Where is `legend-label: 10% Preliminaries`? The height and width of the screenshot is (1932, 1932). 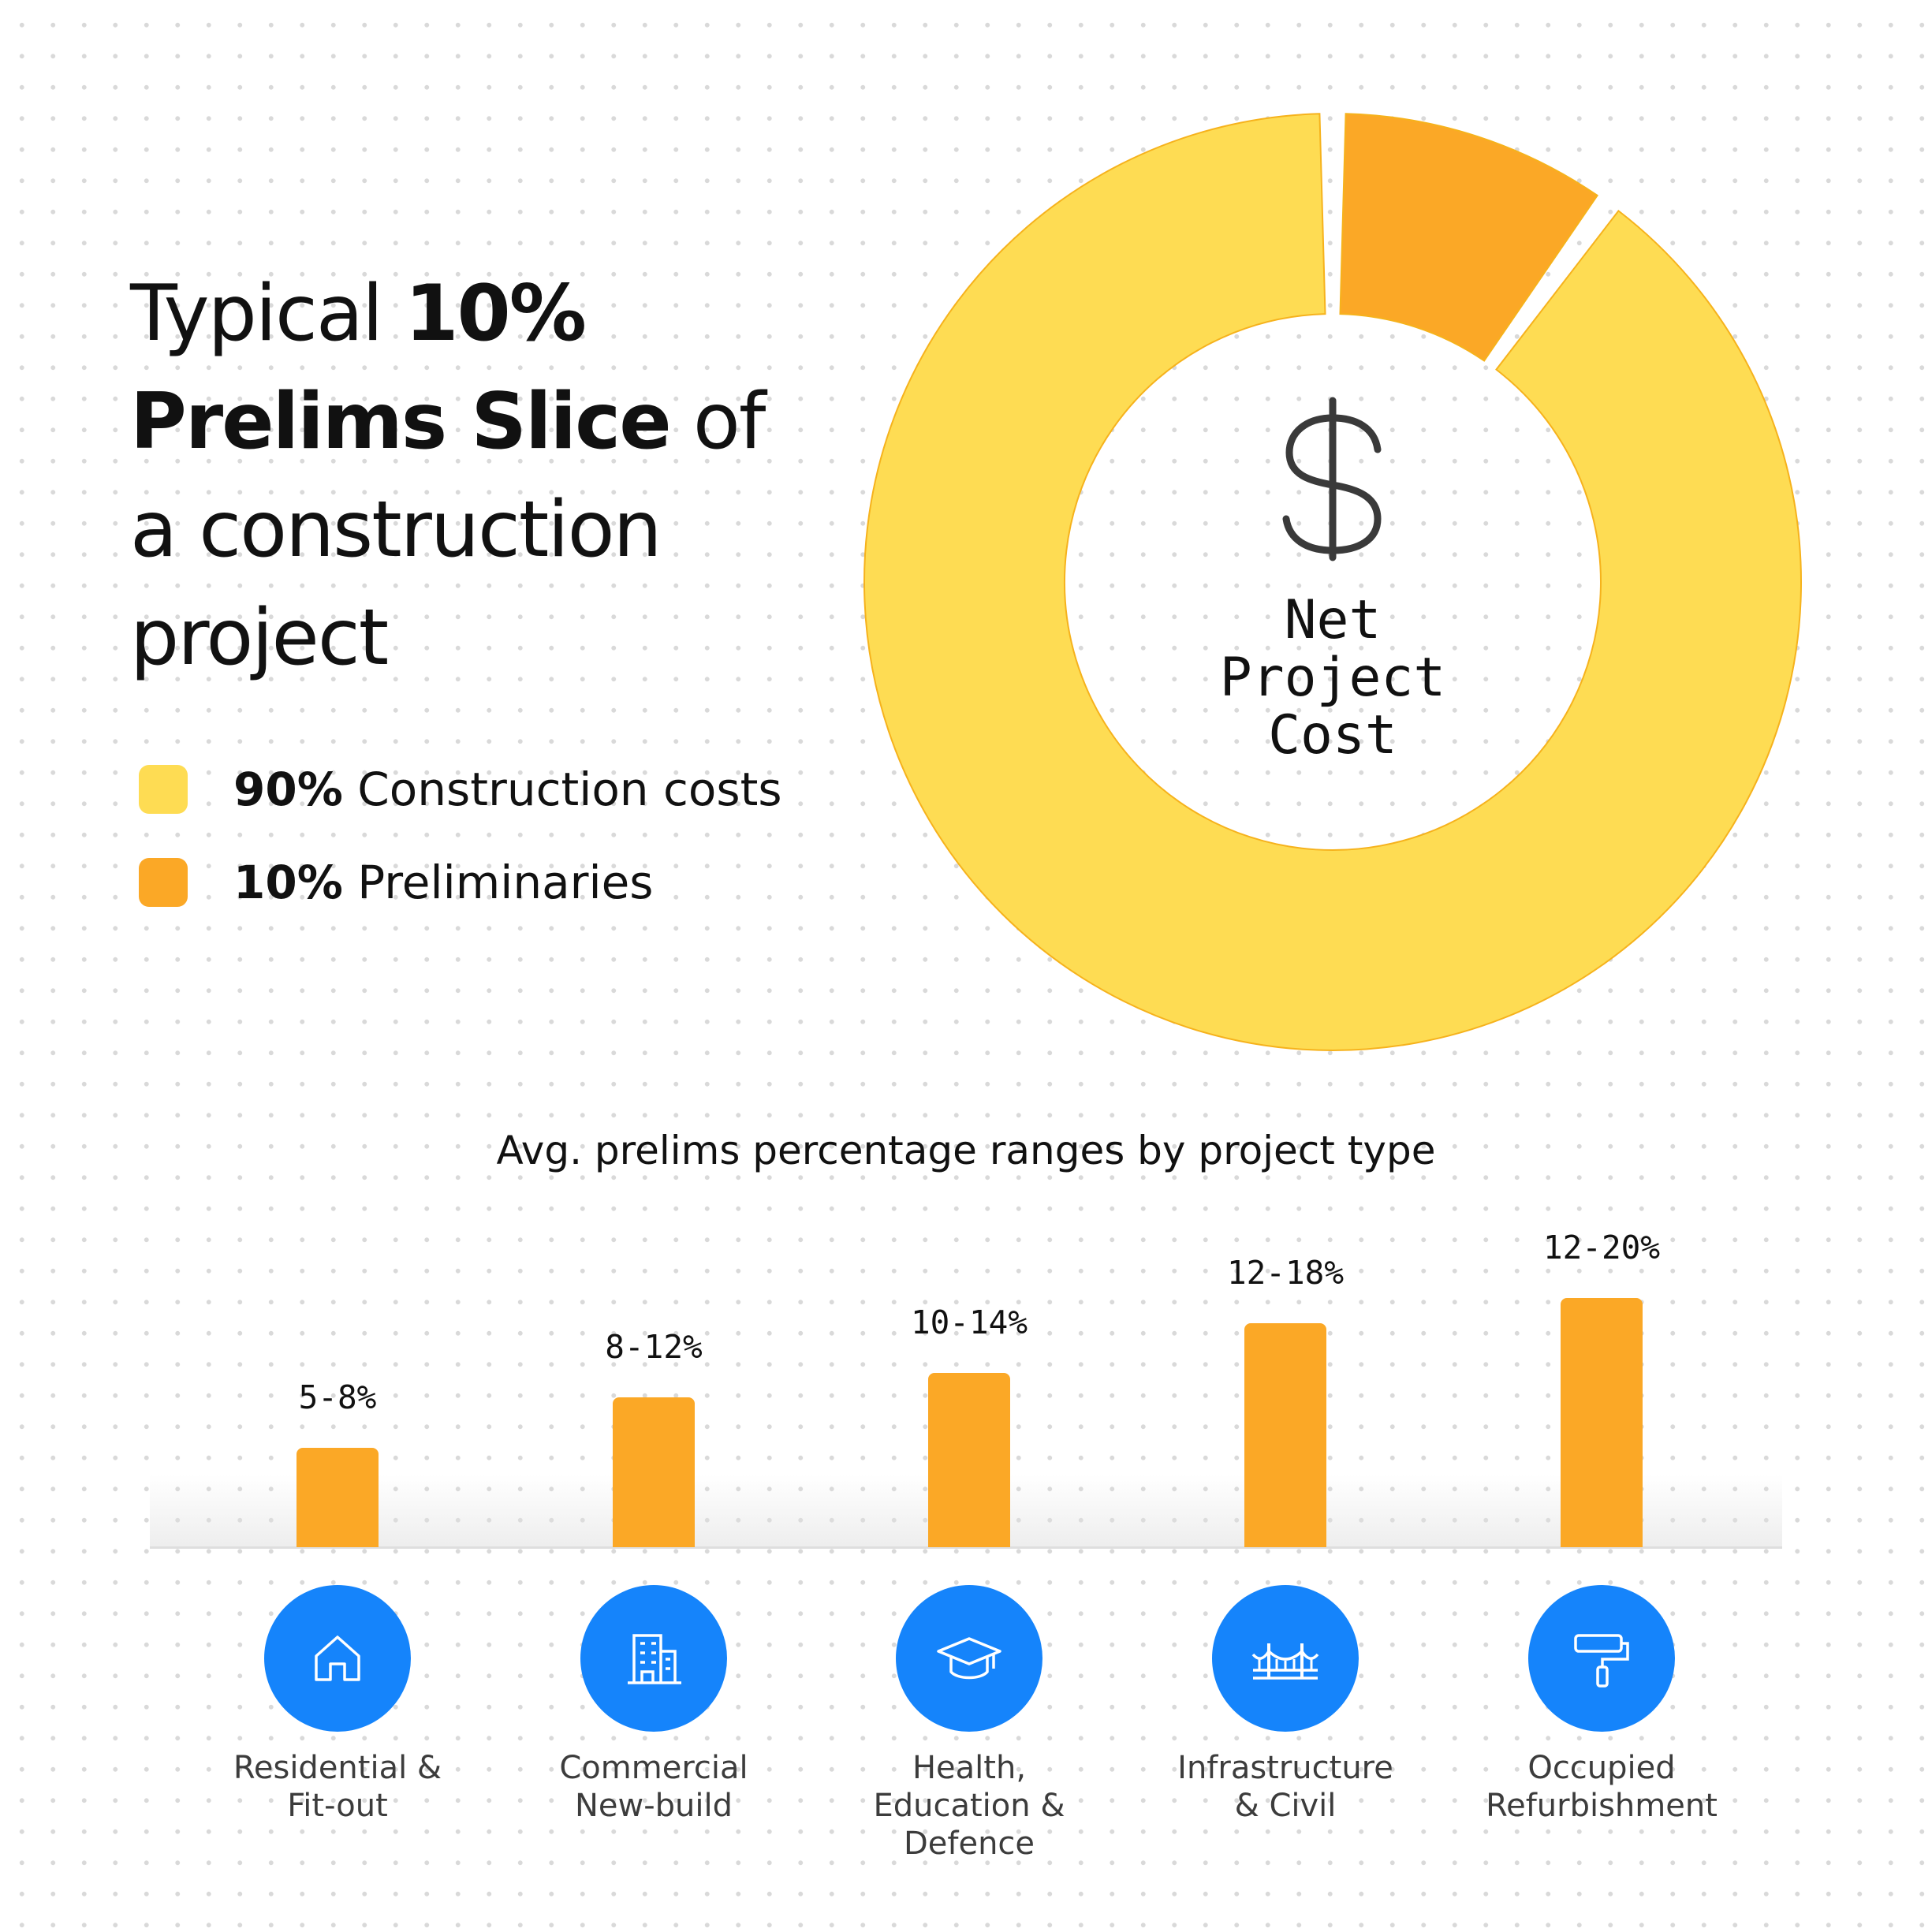
legend-label: 10% Preliminaries is located at coordinates (443, 882).